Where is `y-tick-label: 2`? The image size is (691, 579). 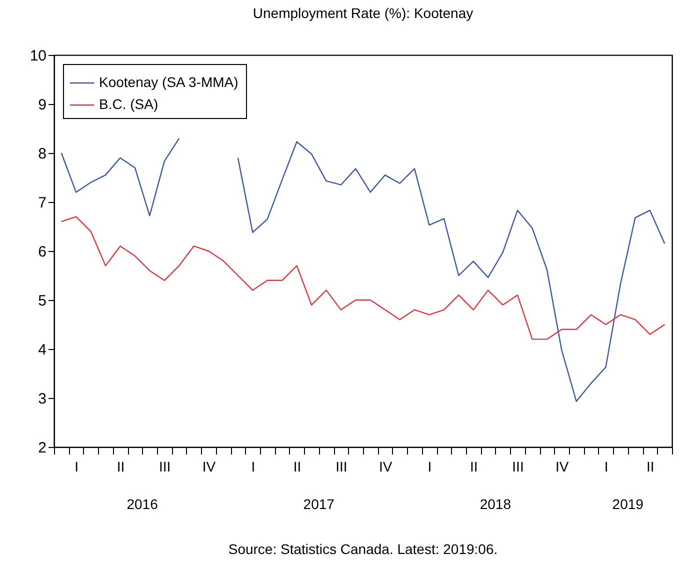
y-tick-label: 2 is located at coordinates (42, 448).